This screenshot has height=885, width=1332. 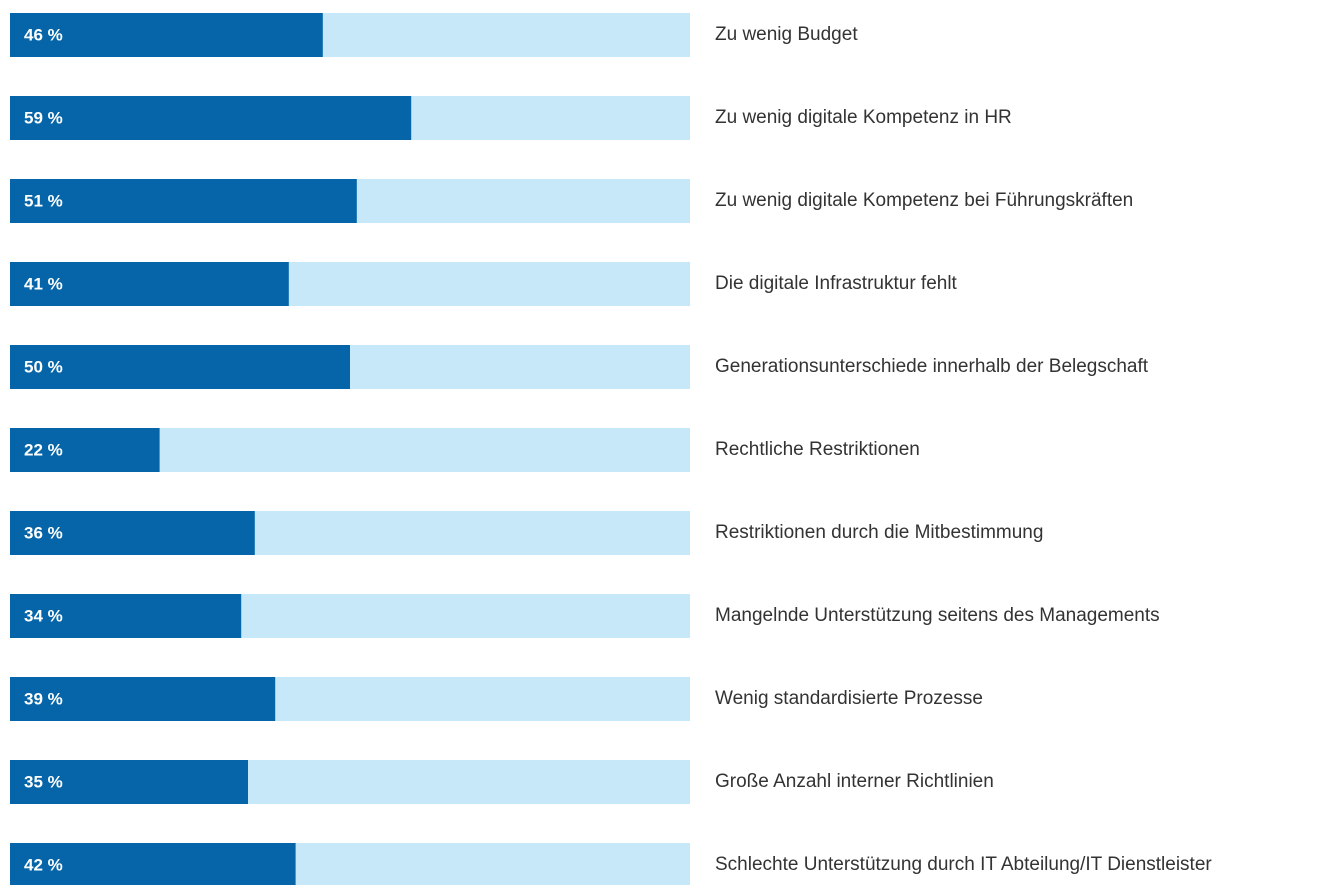 I want to click on category-label: Große Anzahl interner Richtlinien, so click(x=854, y=781).